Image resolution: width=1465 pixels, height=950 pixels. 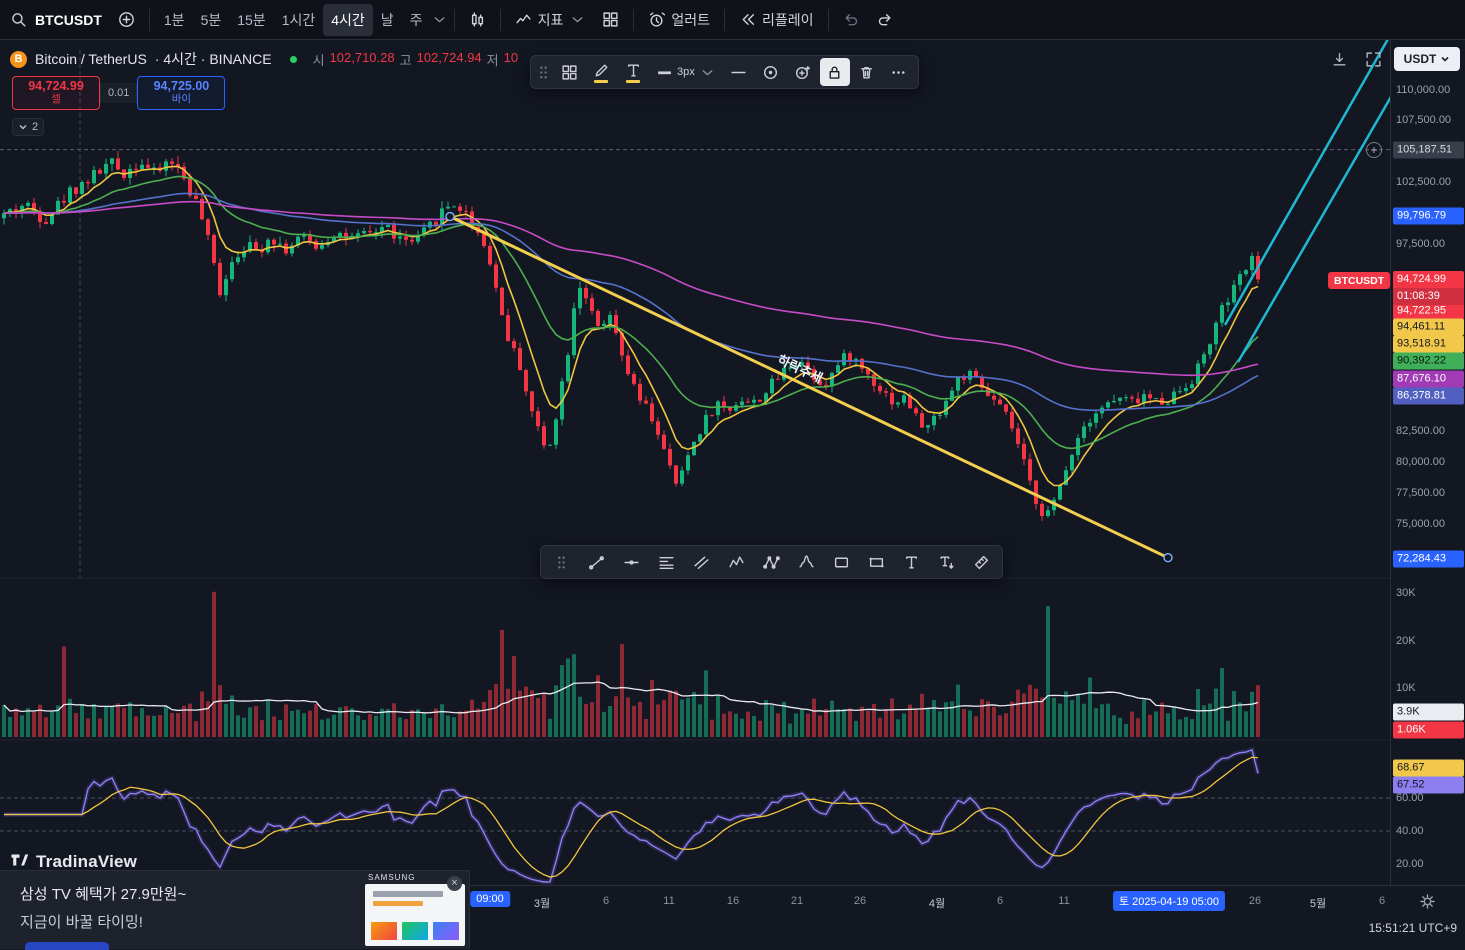 I want to click on head-and-shoulders-tool-icon, so click(x=806, y=562).